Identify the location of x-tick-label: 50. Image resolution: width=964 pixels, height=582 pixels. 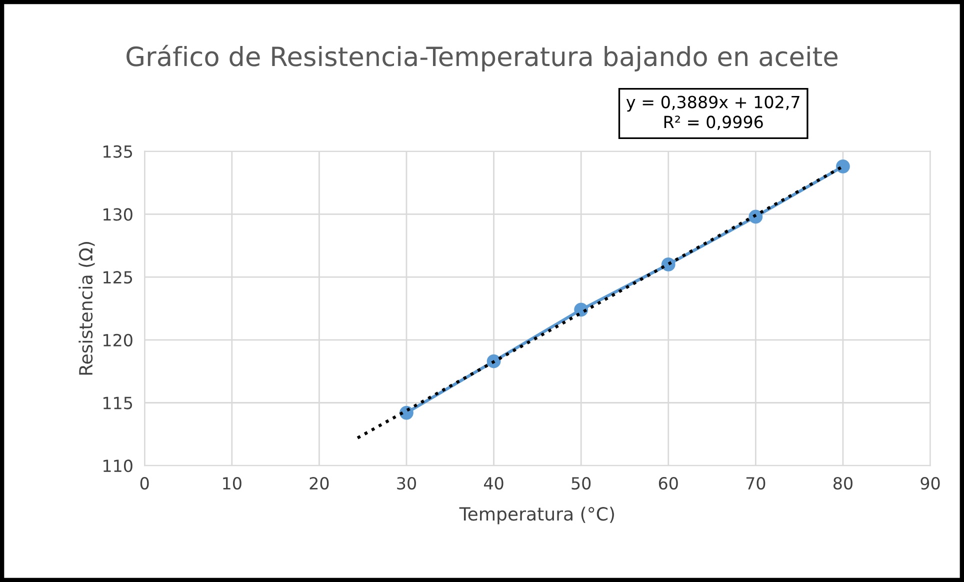
(581, 483).